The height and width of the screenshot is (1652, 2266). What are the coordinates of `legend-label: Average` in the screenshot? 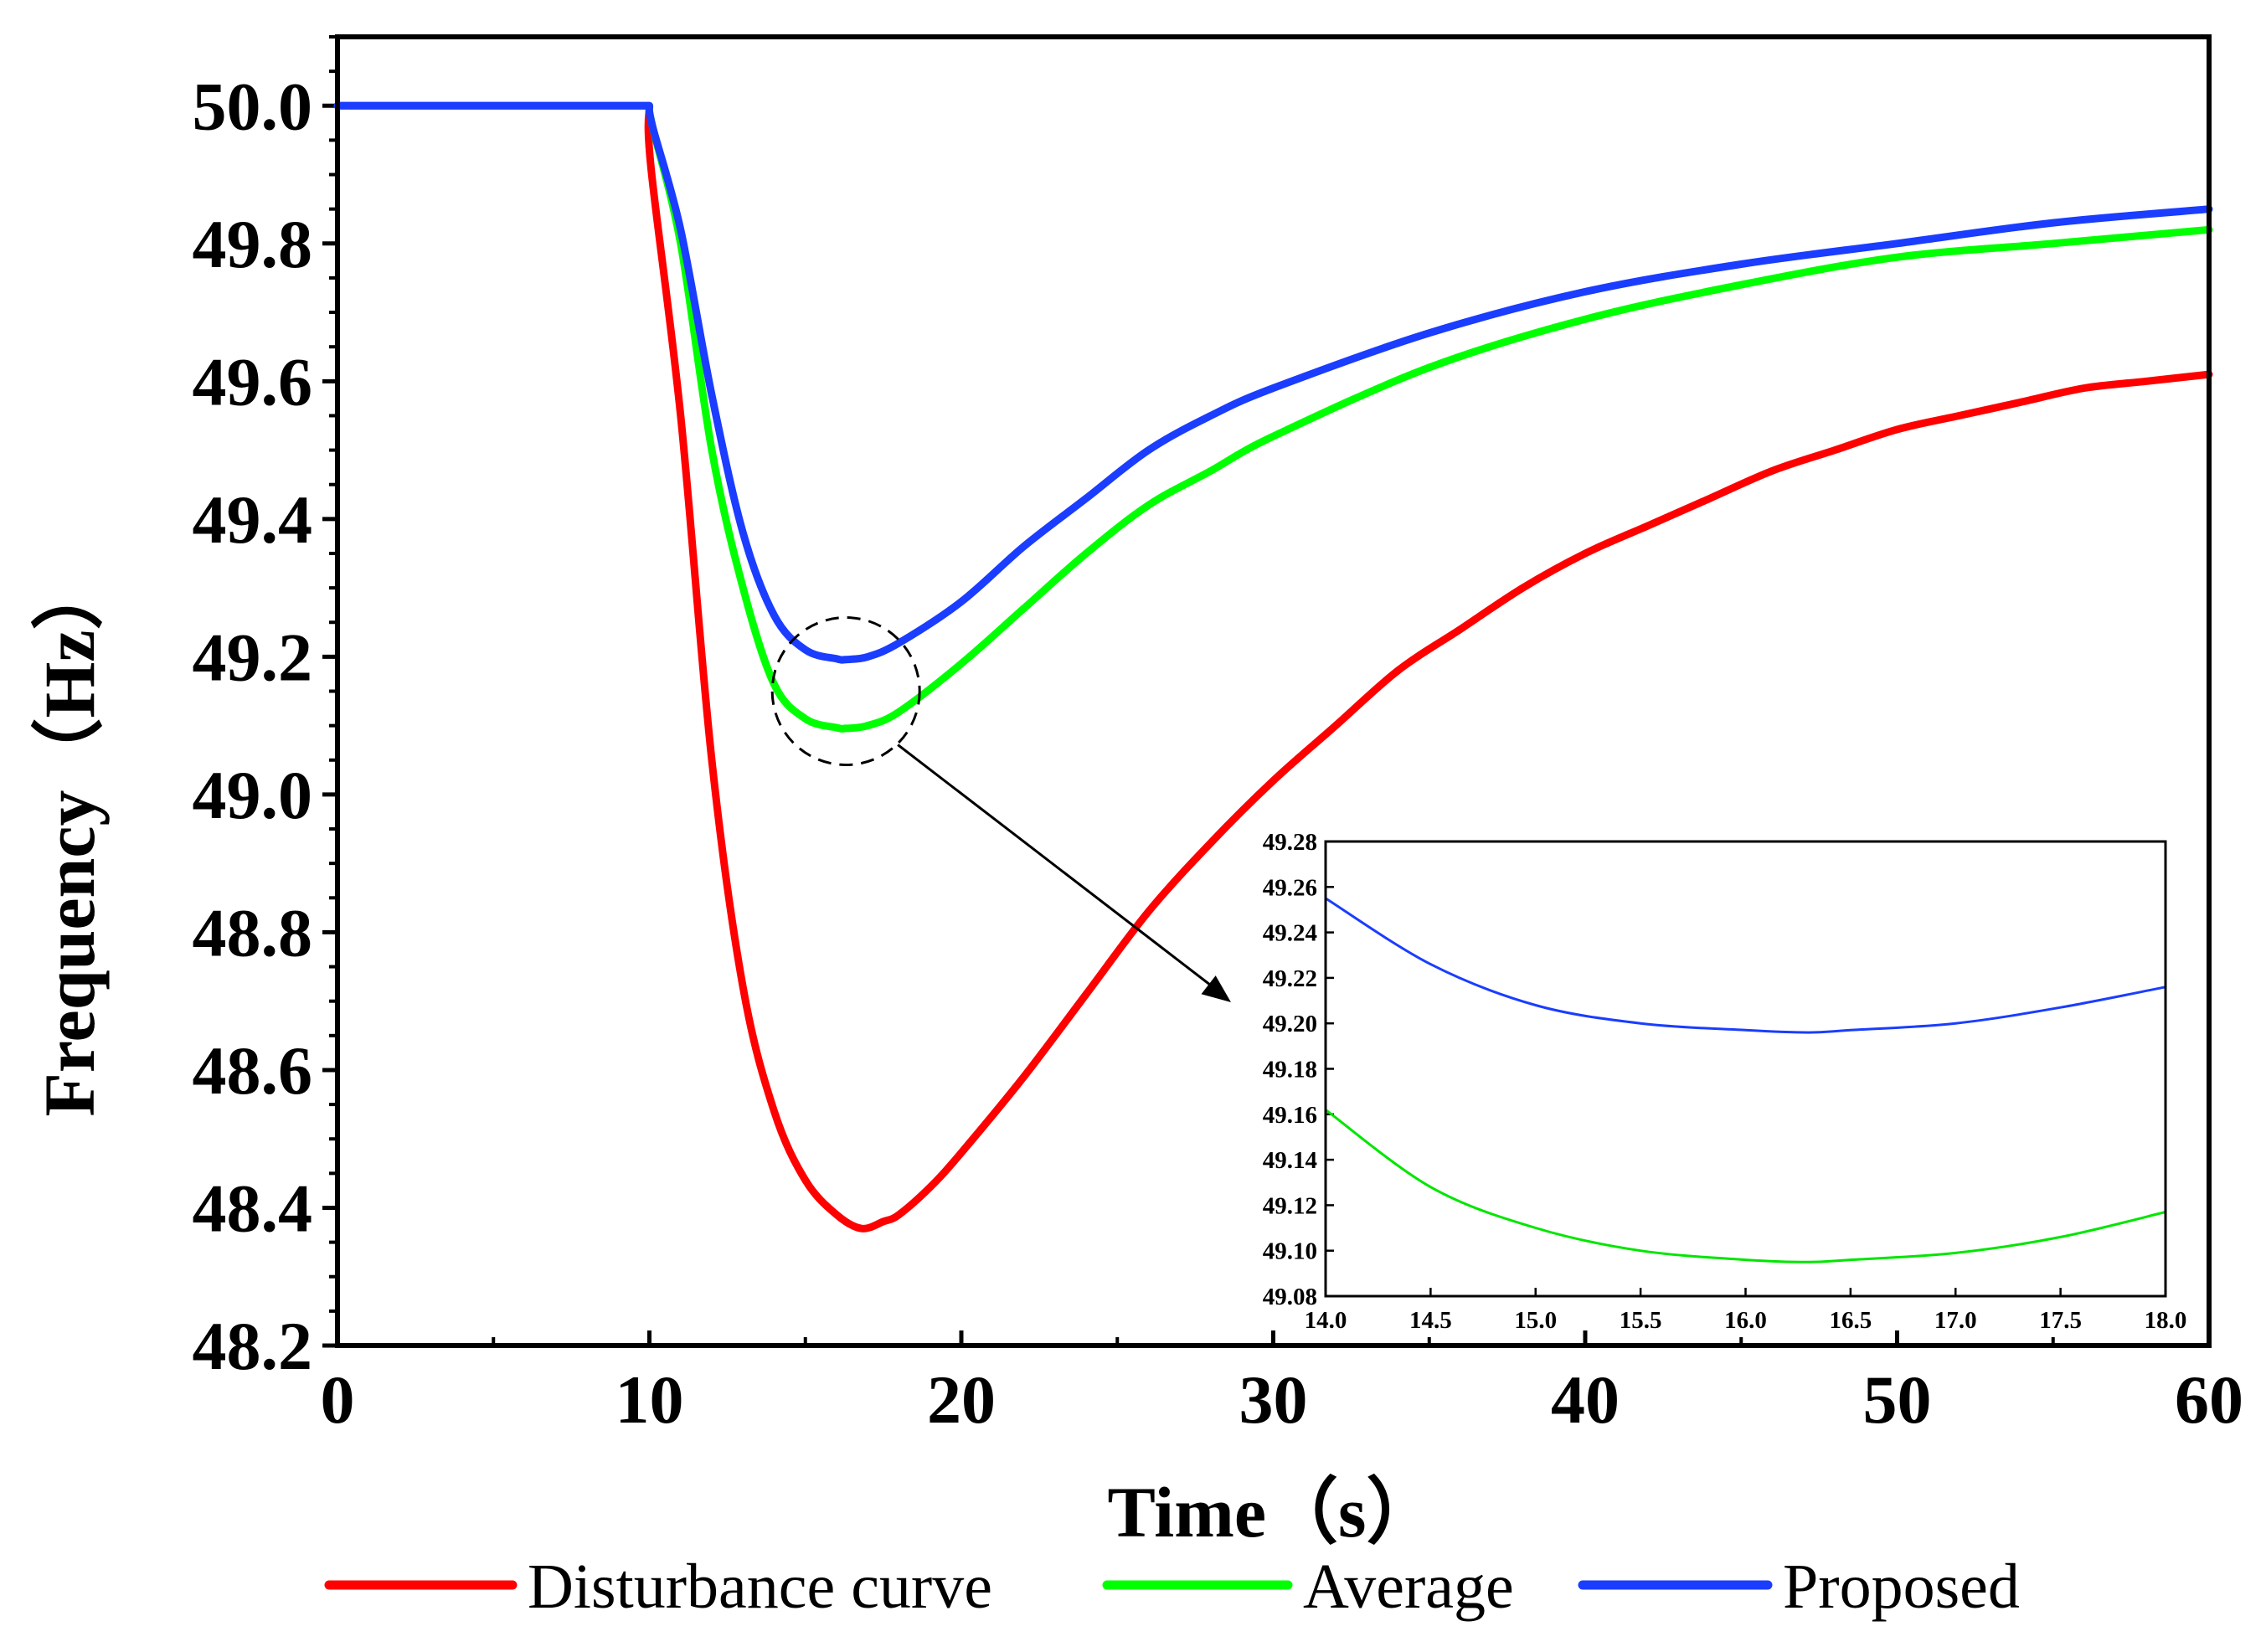 It's located at (1408, 1587).